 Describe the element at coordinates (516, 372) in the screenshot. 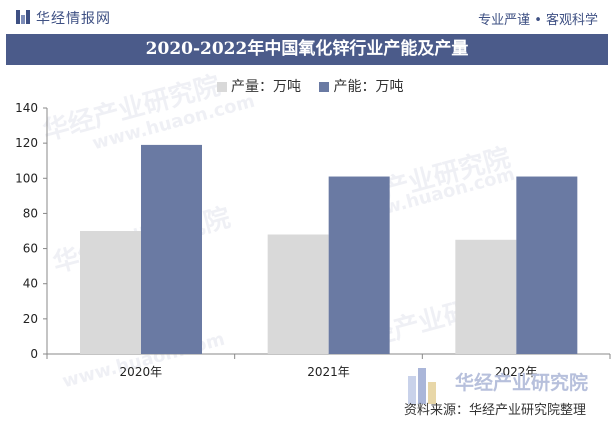

I see `x-tick-label: 2022年` at that location.